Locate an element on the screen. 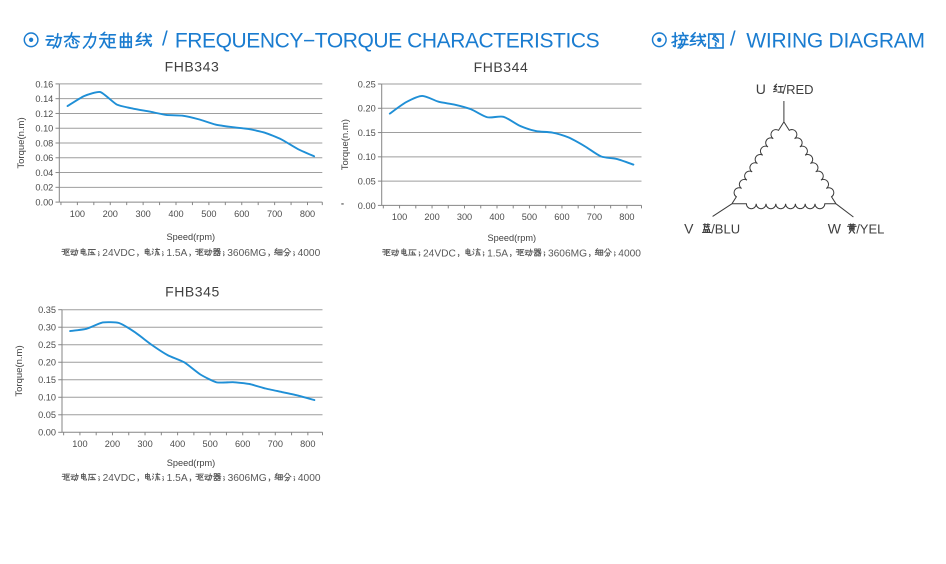 The width and height of the screenshot is (946, 564). svg-text: FHB345 is located at coordinates (192, 292).